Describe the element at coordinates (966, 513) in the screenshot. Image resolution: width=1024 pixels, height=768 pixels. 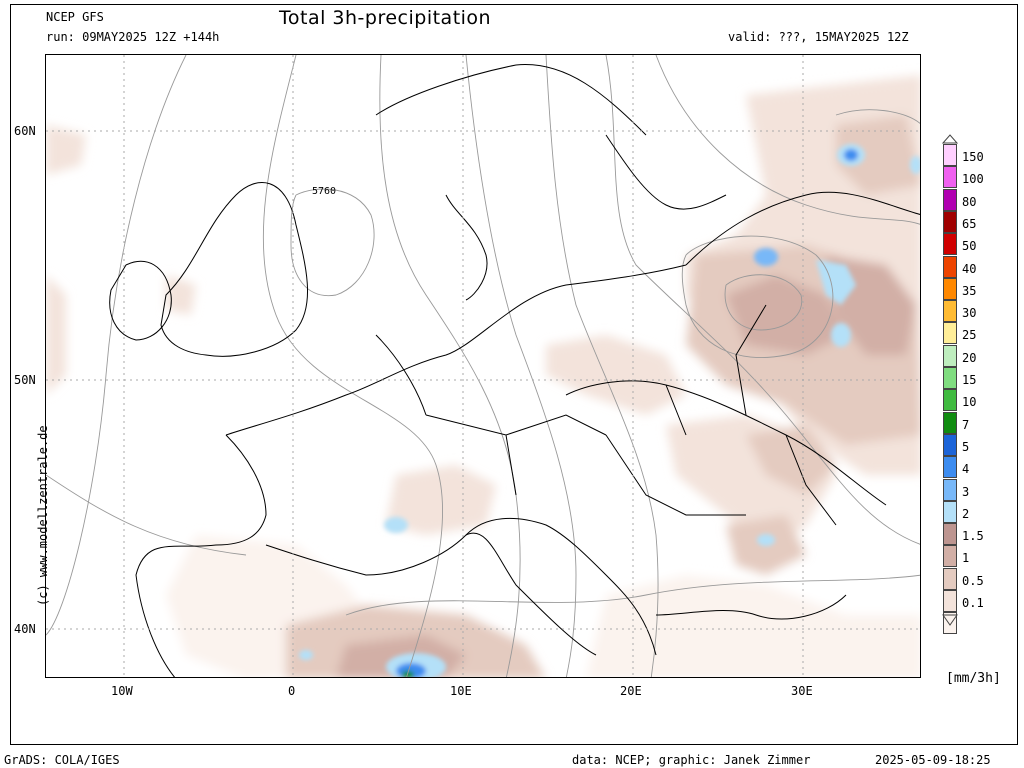
I see `colorbar-level-label: 2` at that location.